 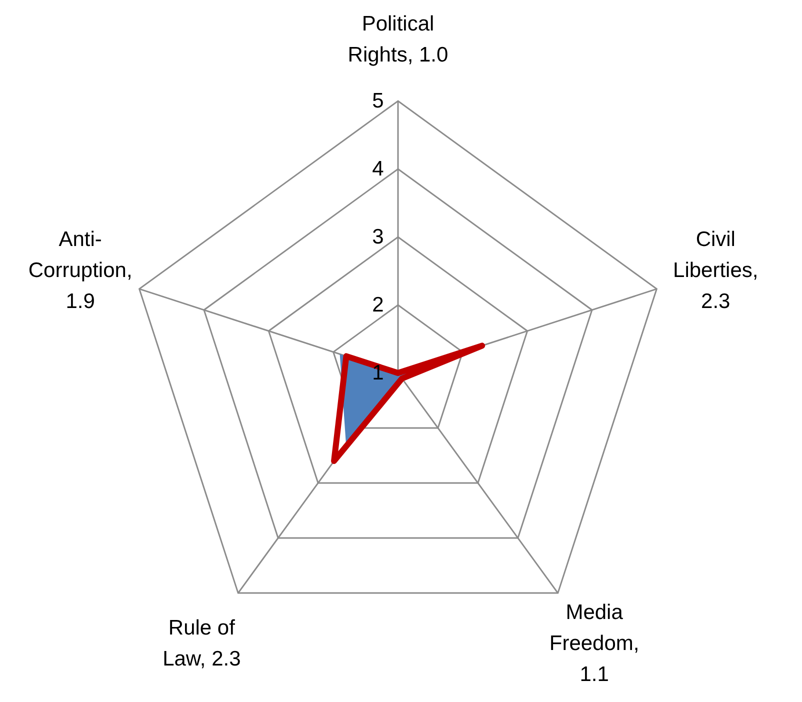 What do you see at coordinates (398, 39) in the screenshot?
I see `spoke-label: Political Rights, 1.0` at bounding box center [398, 39].